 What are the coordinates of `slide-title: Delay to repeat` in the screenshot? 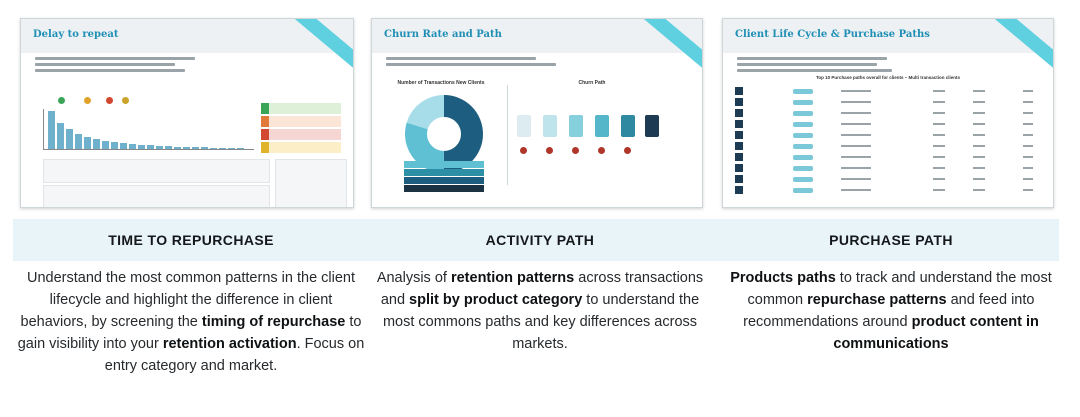 It's located at (76, 34).